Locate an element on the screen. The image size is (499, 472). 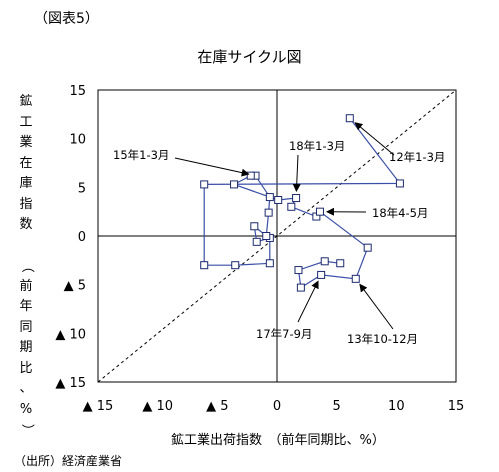
x-tick-label: ▲ 5 is located at coordinates (217, 406).